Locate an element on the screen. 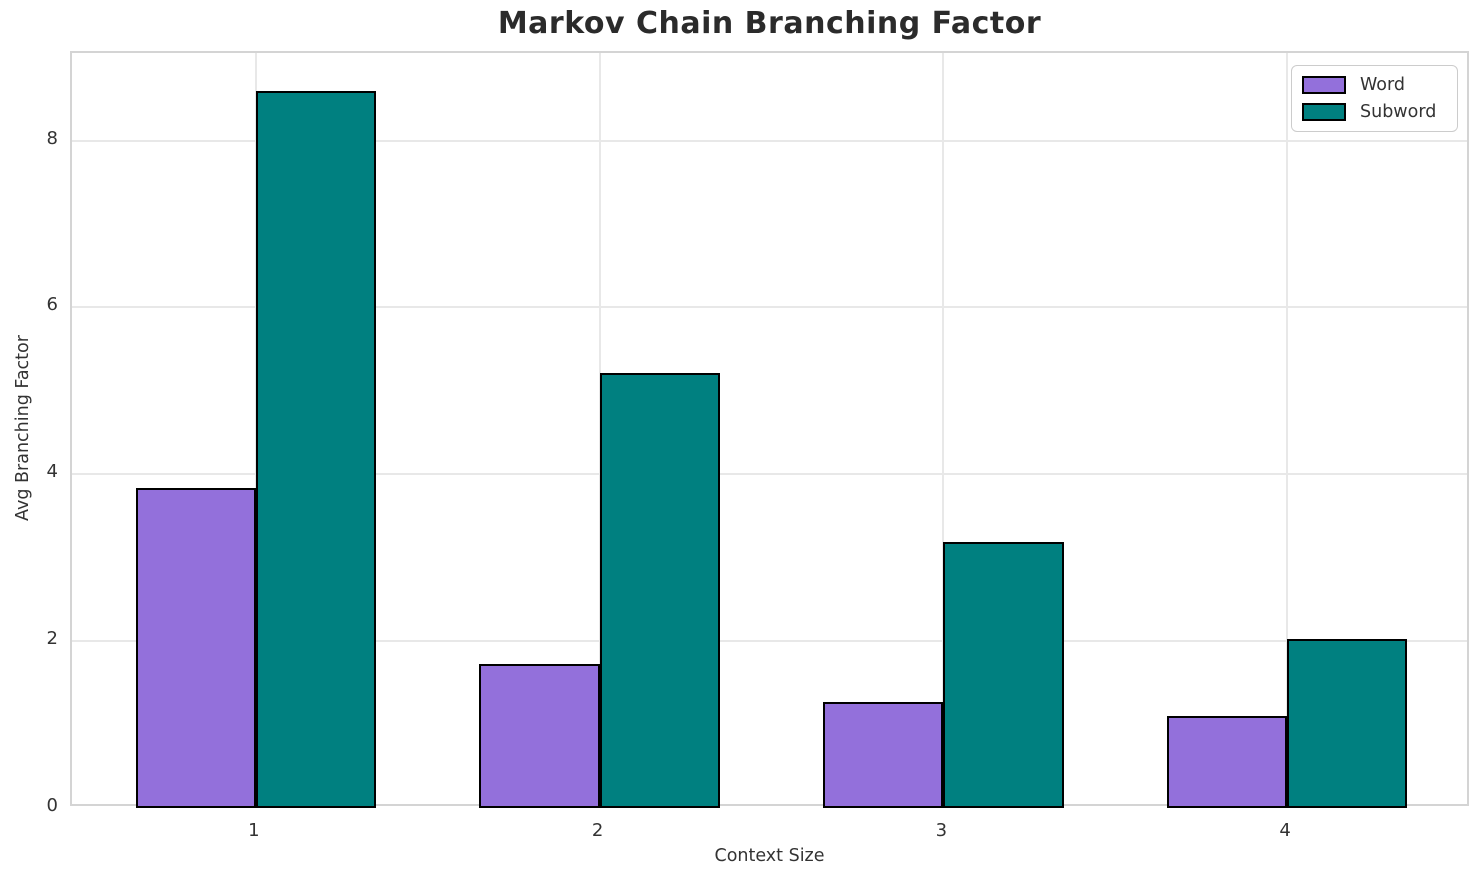 The width and height of the screenshot is (1484, 885). legend-item-word: Word is located at coordinates (1374, 85).